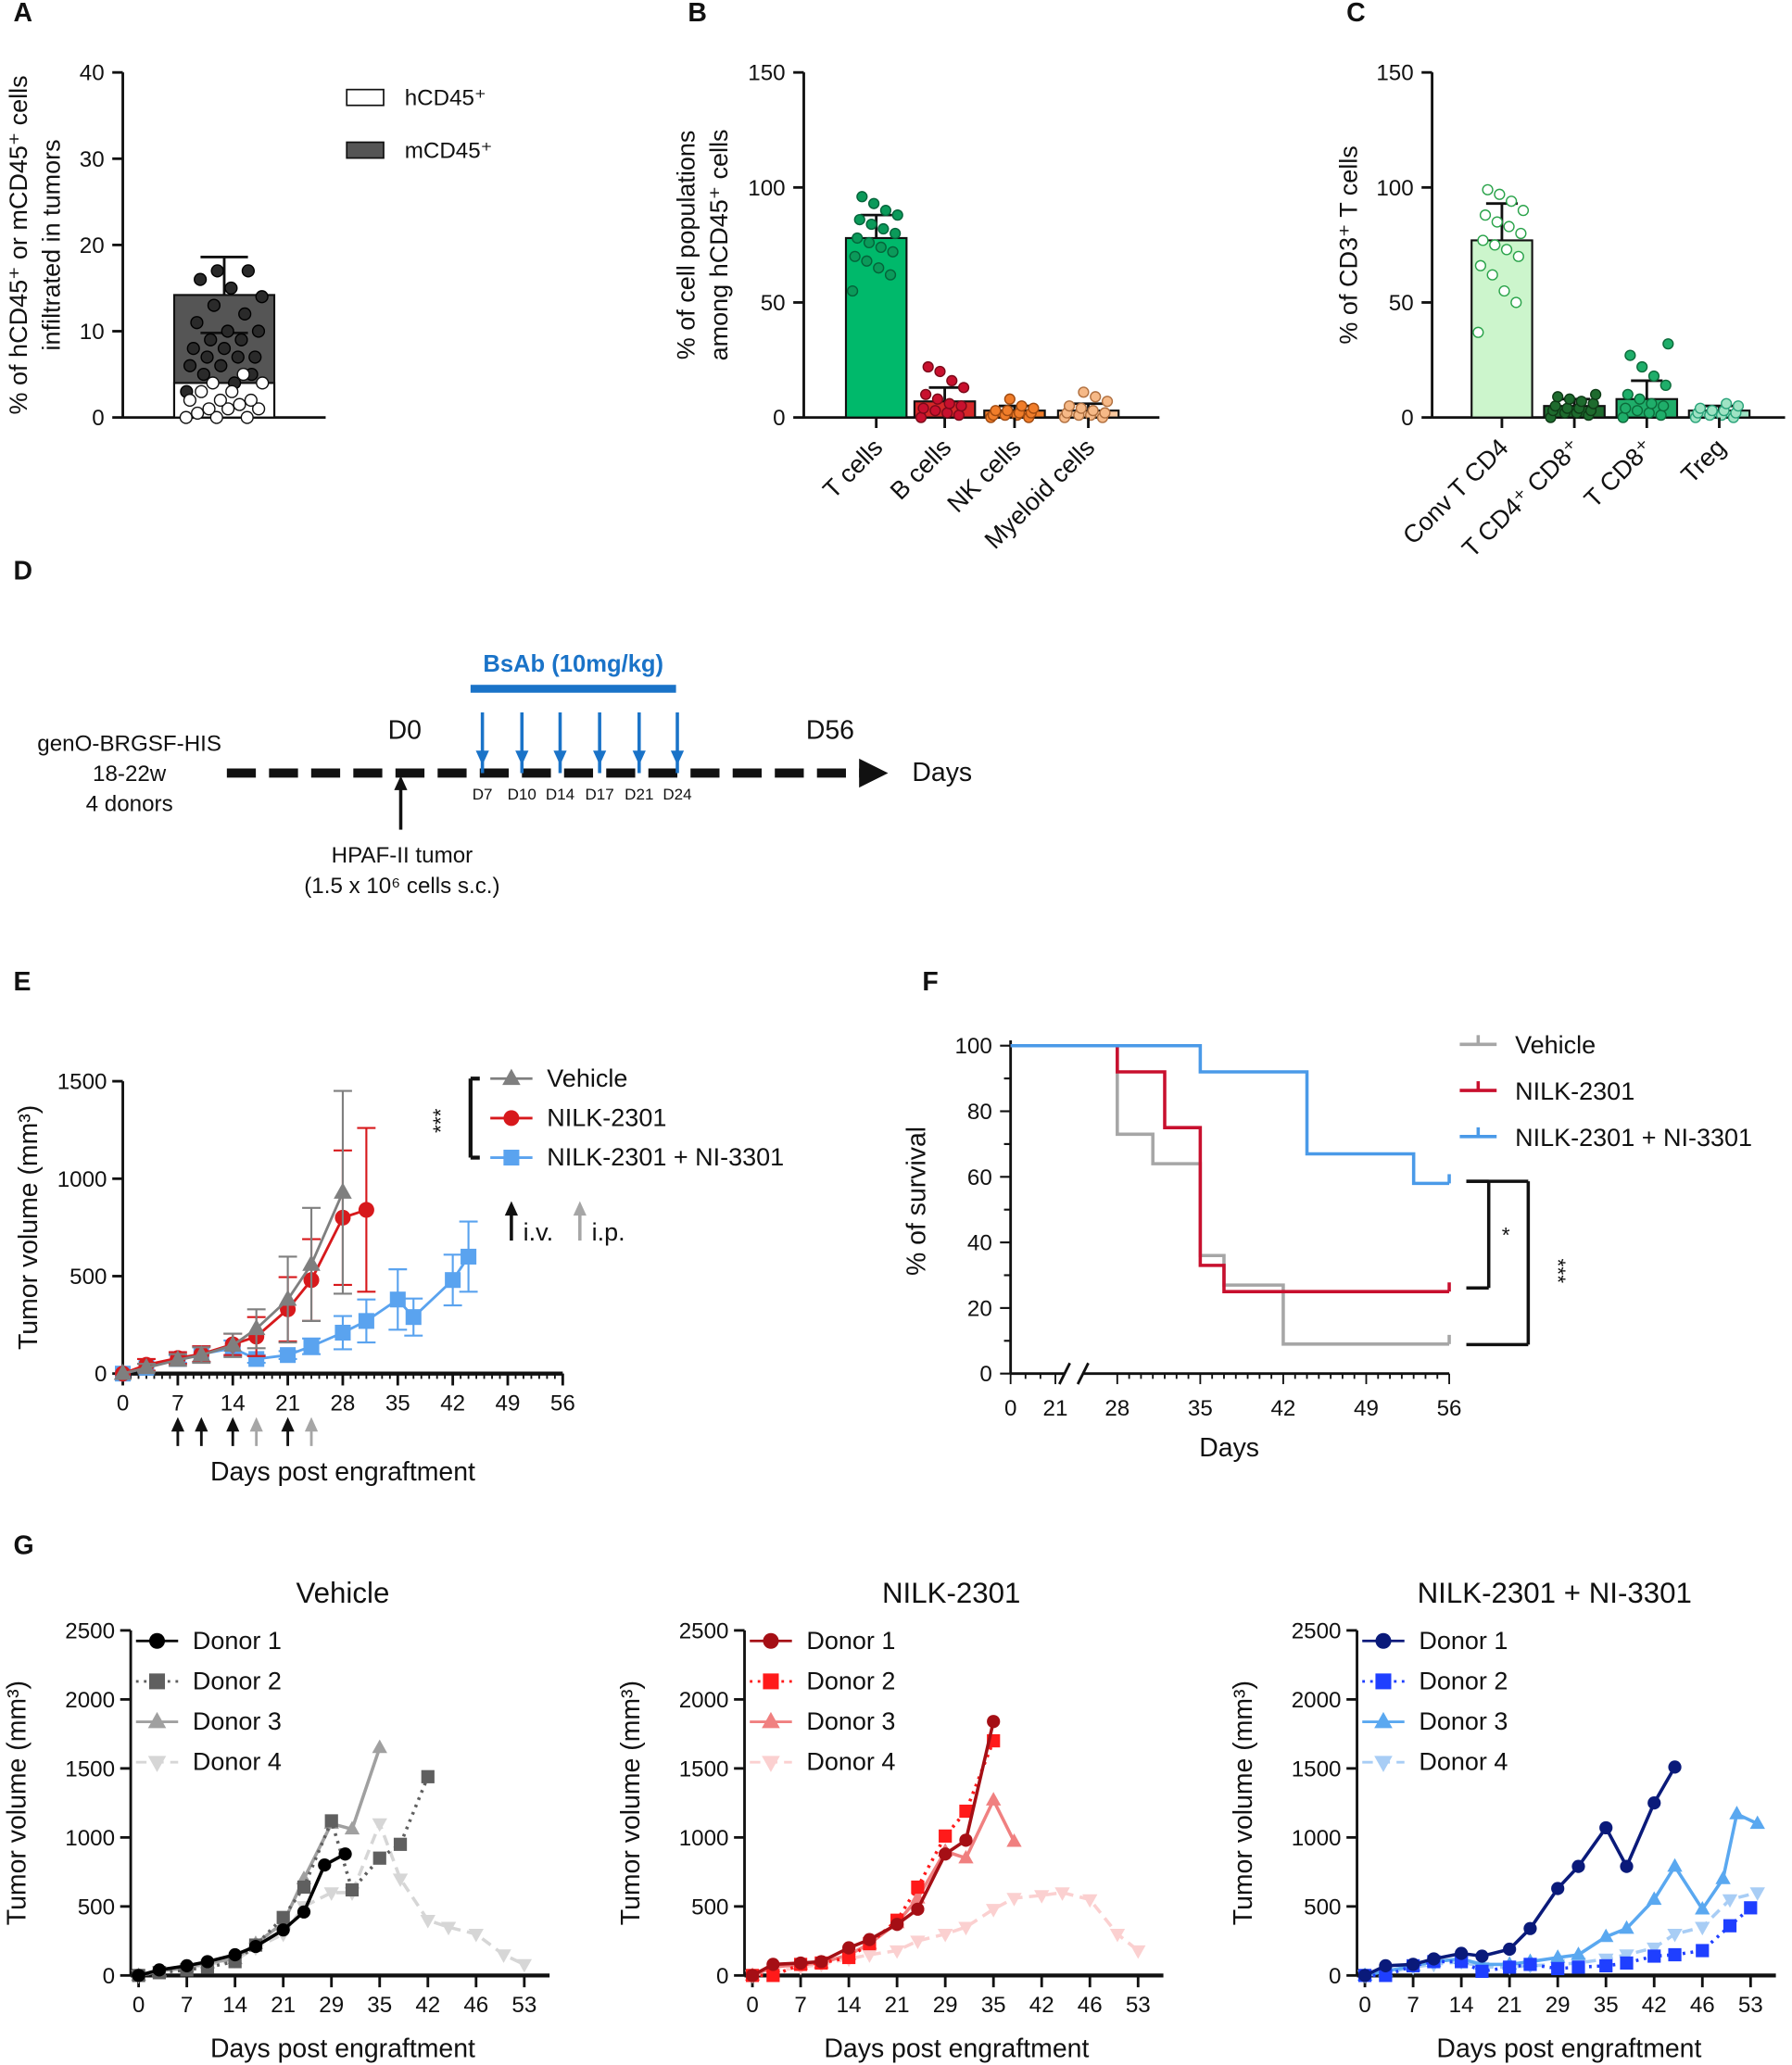  What do you see at coordinates (1654, 2005) in the screenshot?
I see `x-tick-label: 42` at bounding box center [1654, 2005].